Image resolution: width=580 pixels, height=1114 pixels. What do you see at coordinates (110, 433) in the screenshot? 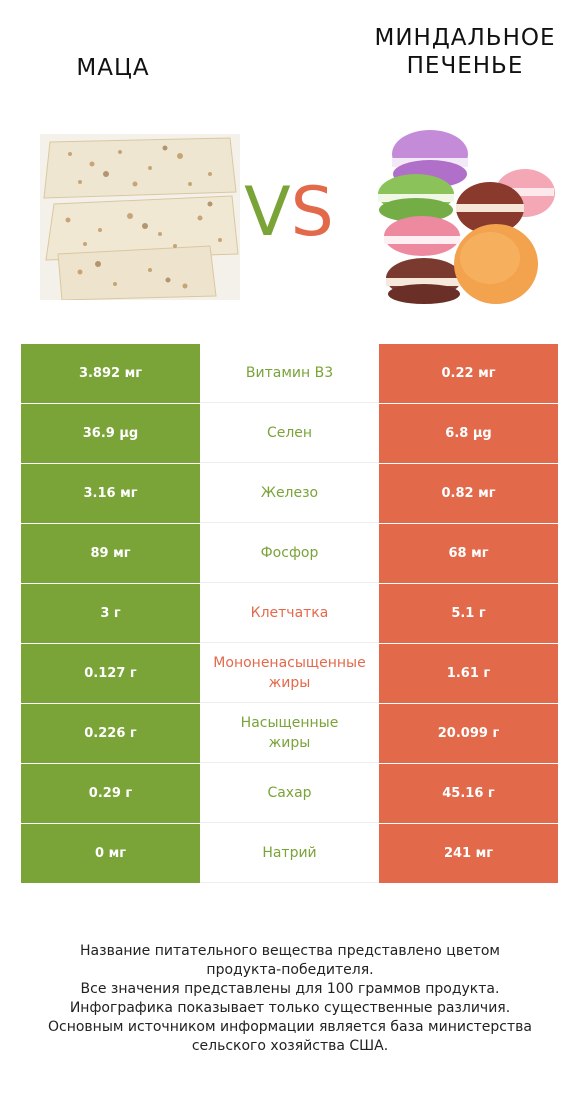
I see `left-value: 36.9 µg` at bounding box center [110, 433].